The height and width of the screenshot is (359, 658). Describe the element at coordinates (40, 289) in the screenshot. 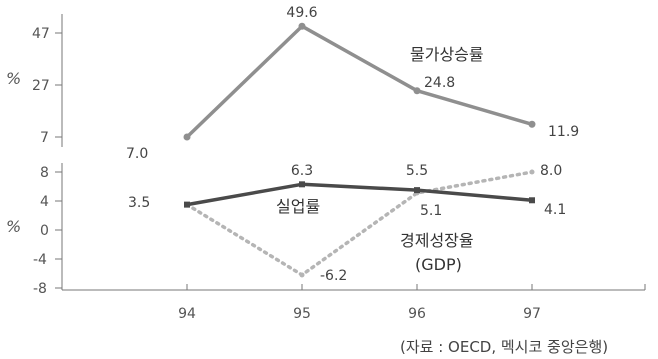

I see `bottom-y-tick-label: -8` at that location.